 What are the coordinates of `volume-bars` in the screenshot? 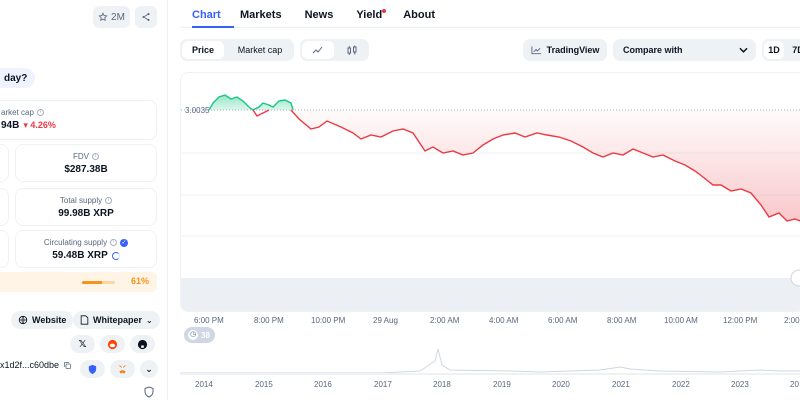 It's located at (490, 294).